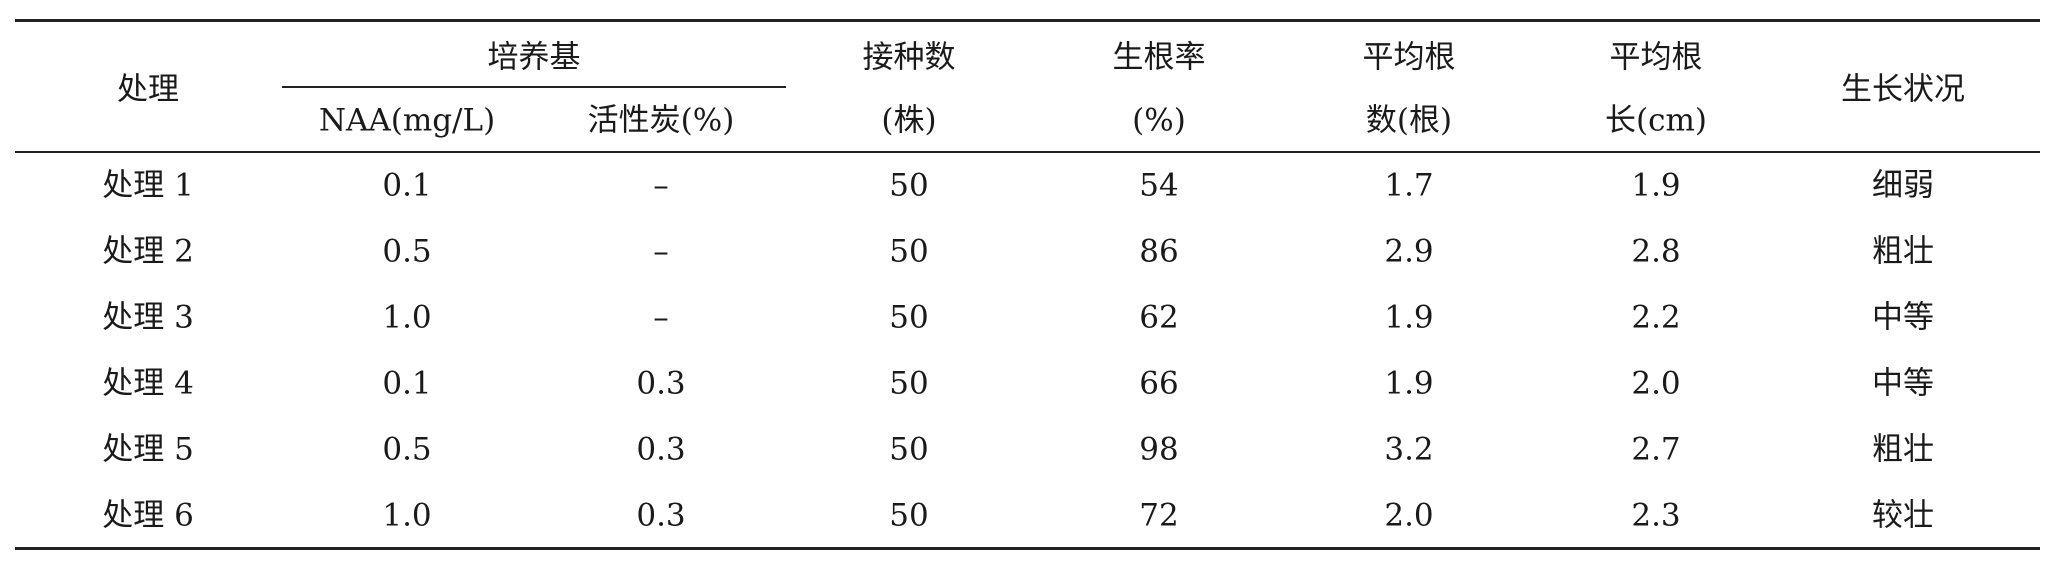 The height and width of the screenshot is (562, 2062). I want to click on cell-rooting-rate: 66, so click(1159, 383).